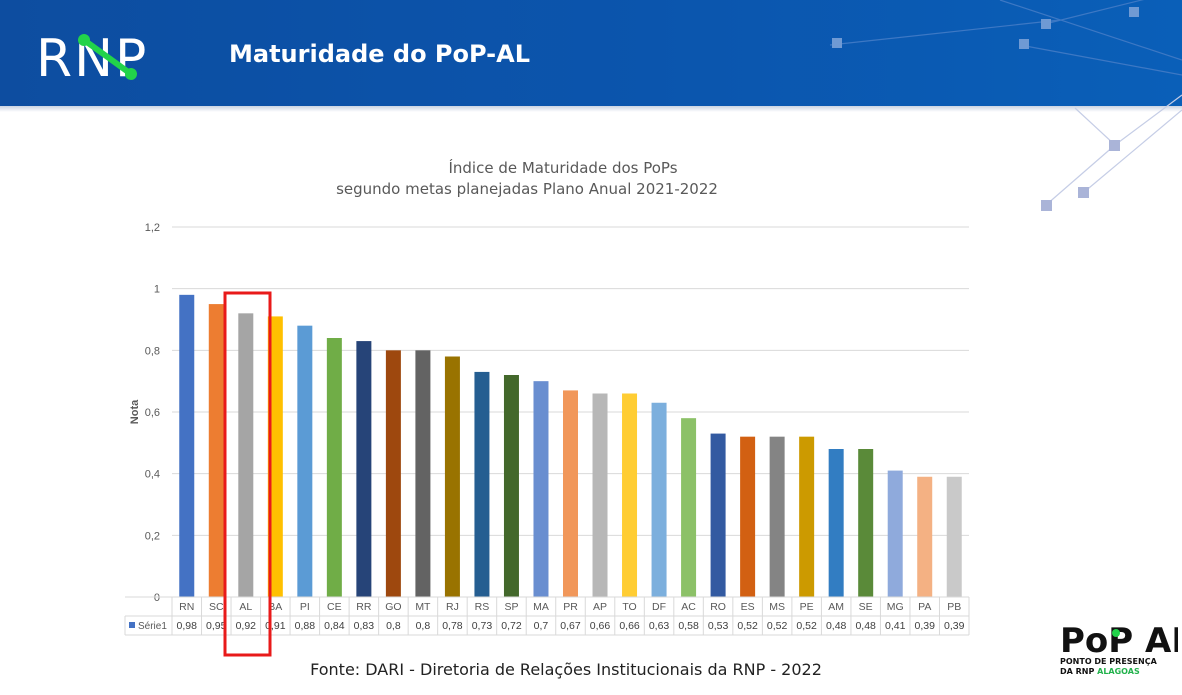  What do you see at coordinates (777, 607) in the screenshot?
I see `category-label: MS` at bounding box center [777, 607].